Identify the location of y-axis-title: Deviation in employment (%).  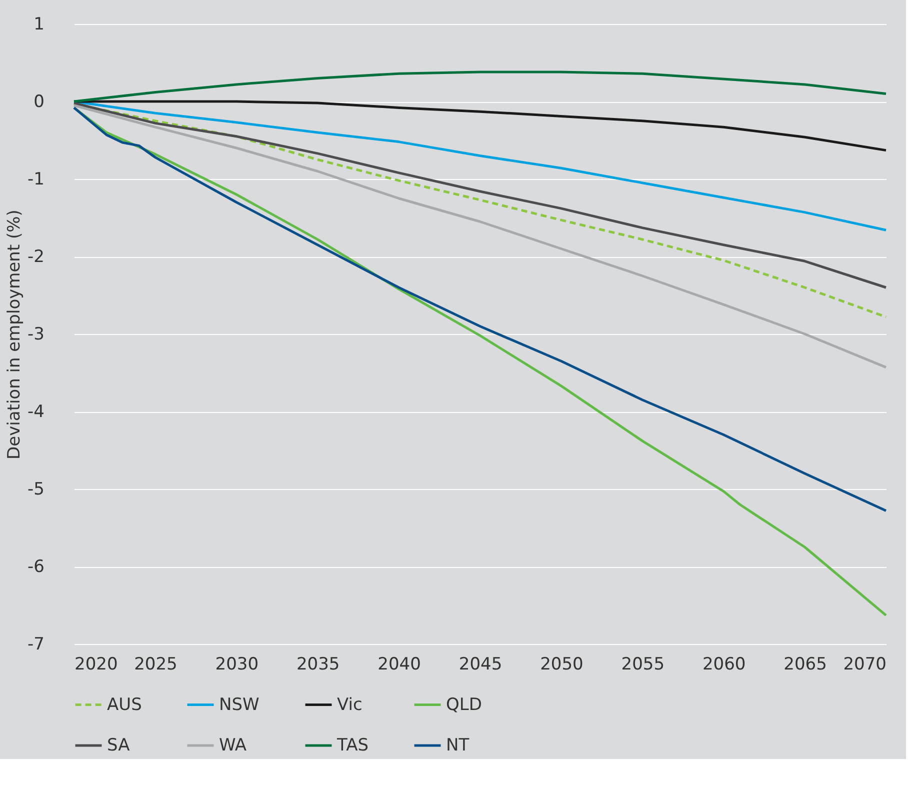
(14, 335).